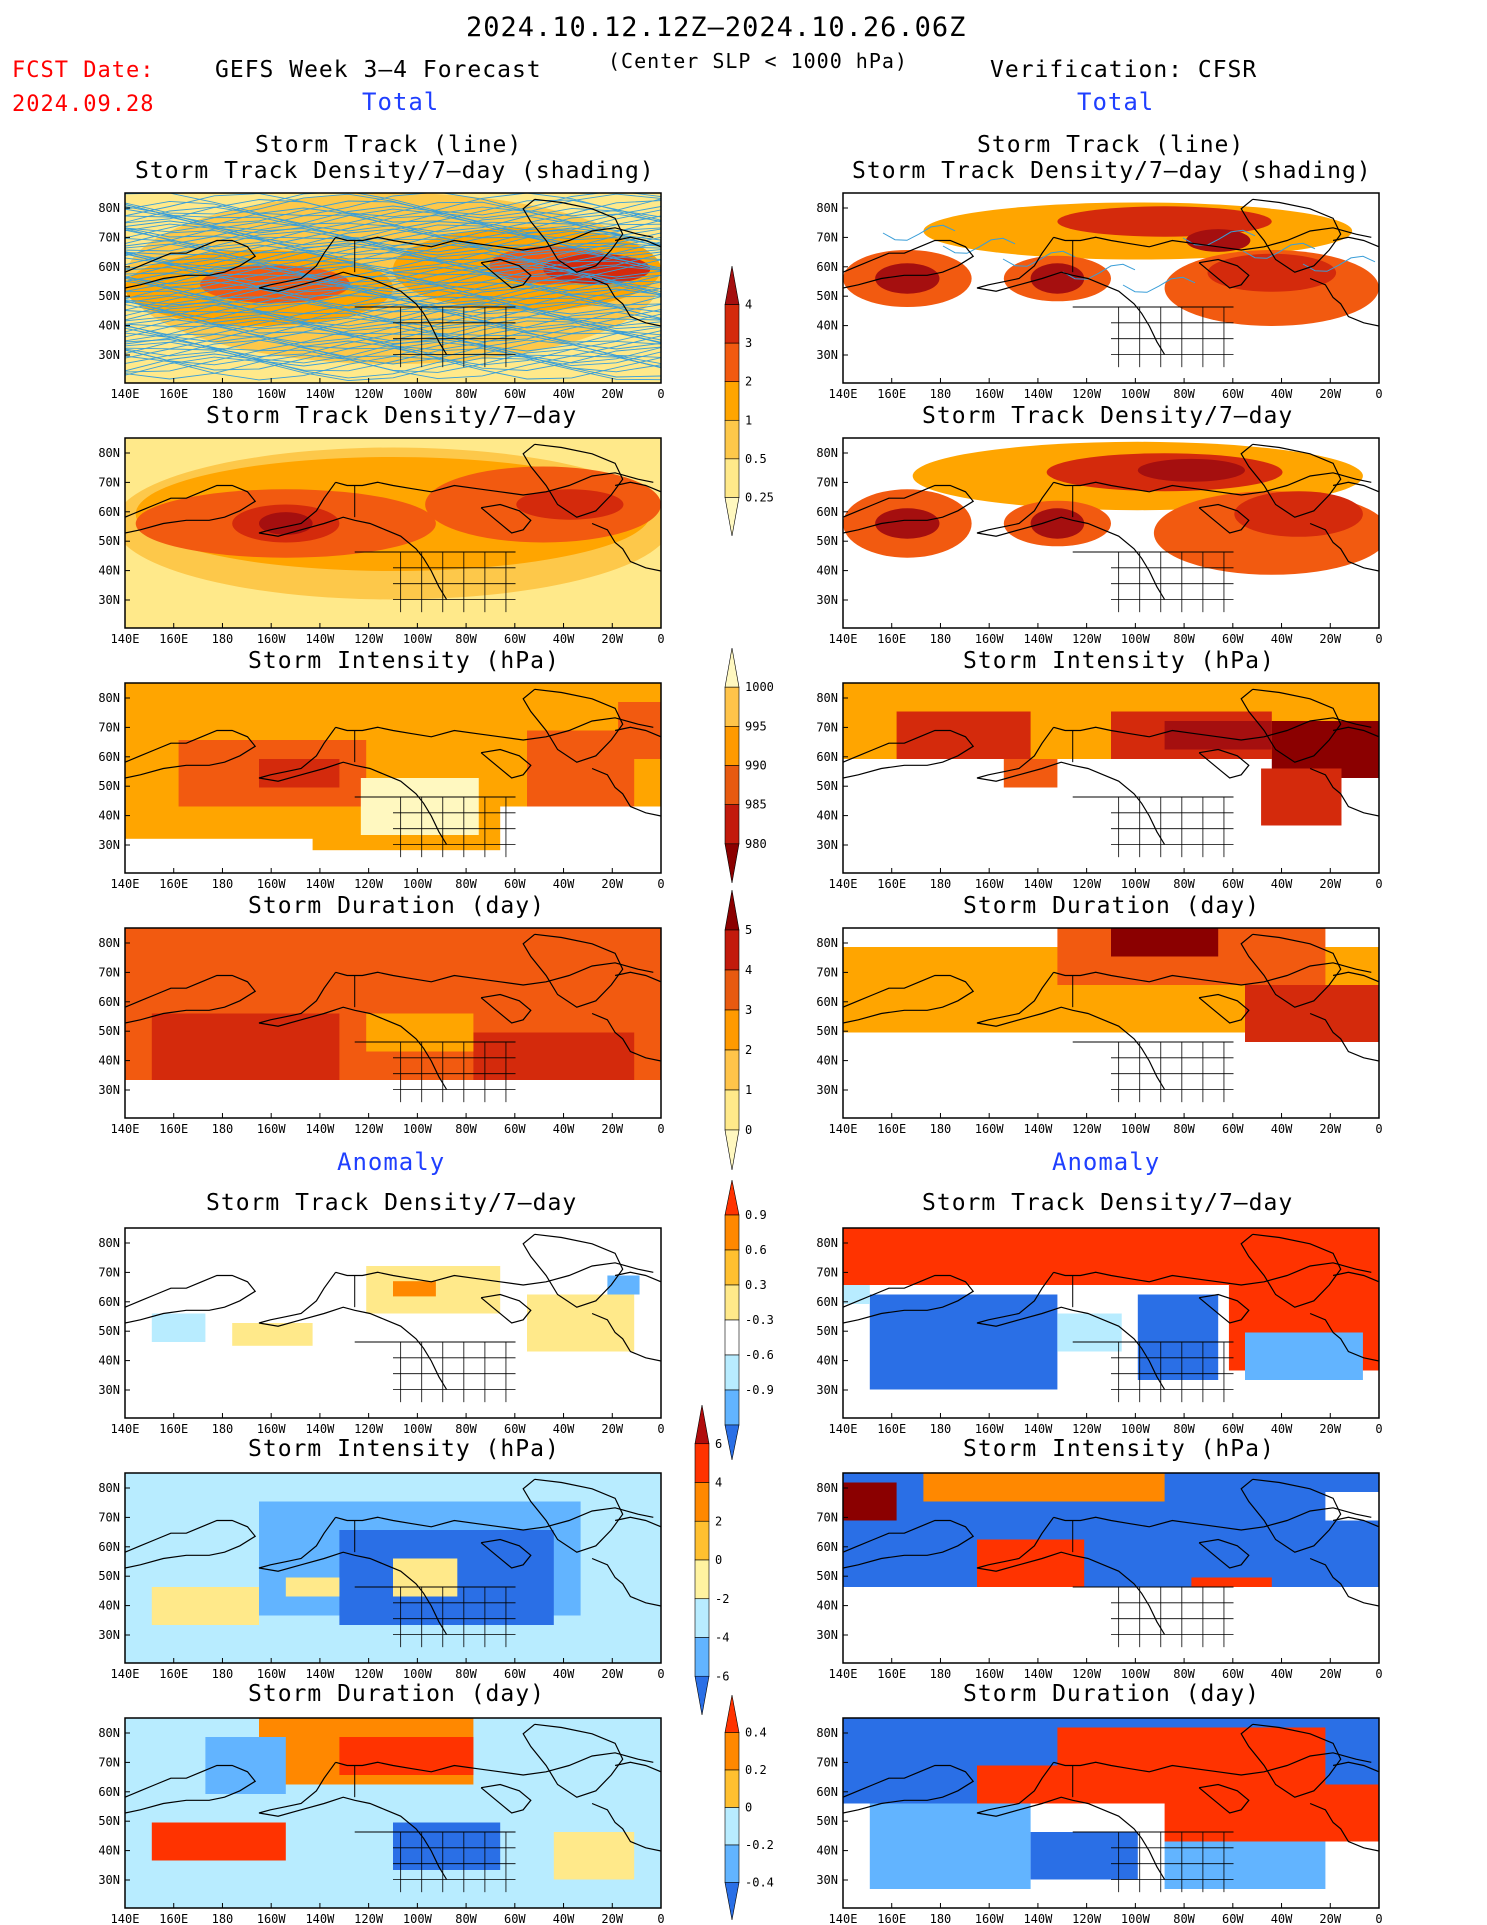  What do you see at coordinates (941, 884) in the screenshot?
I see `lon-tick-label: 180` at bounding box center [941, 884].